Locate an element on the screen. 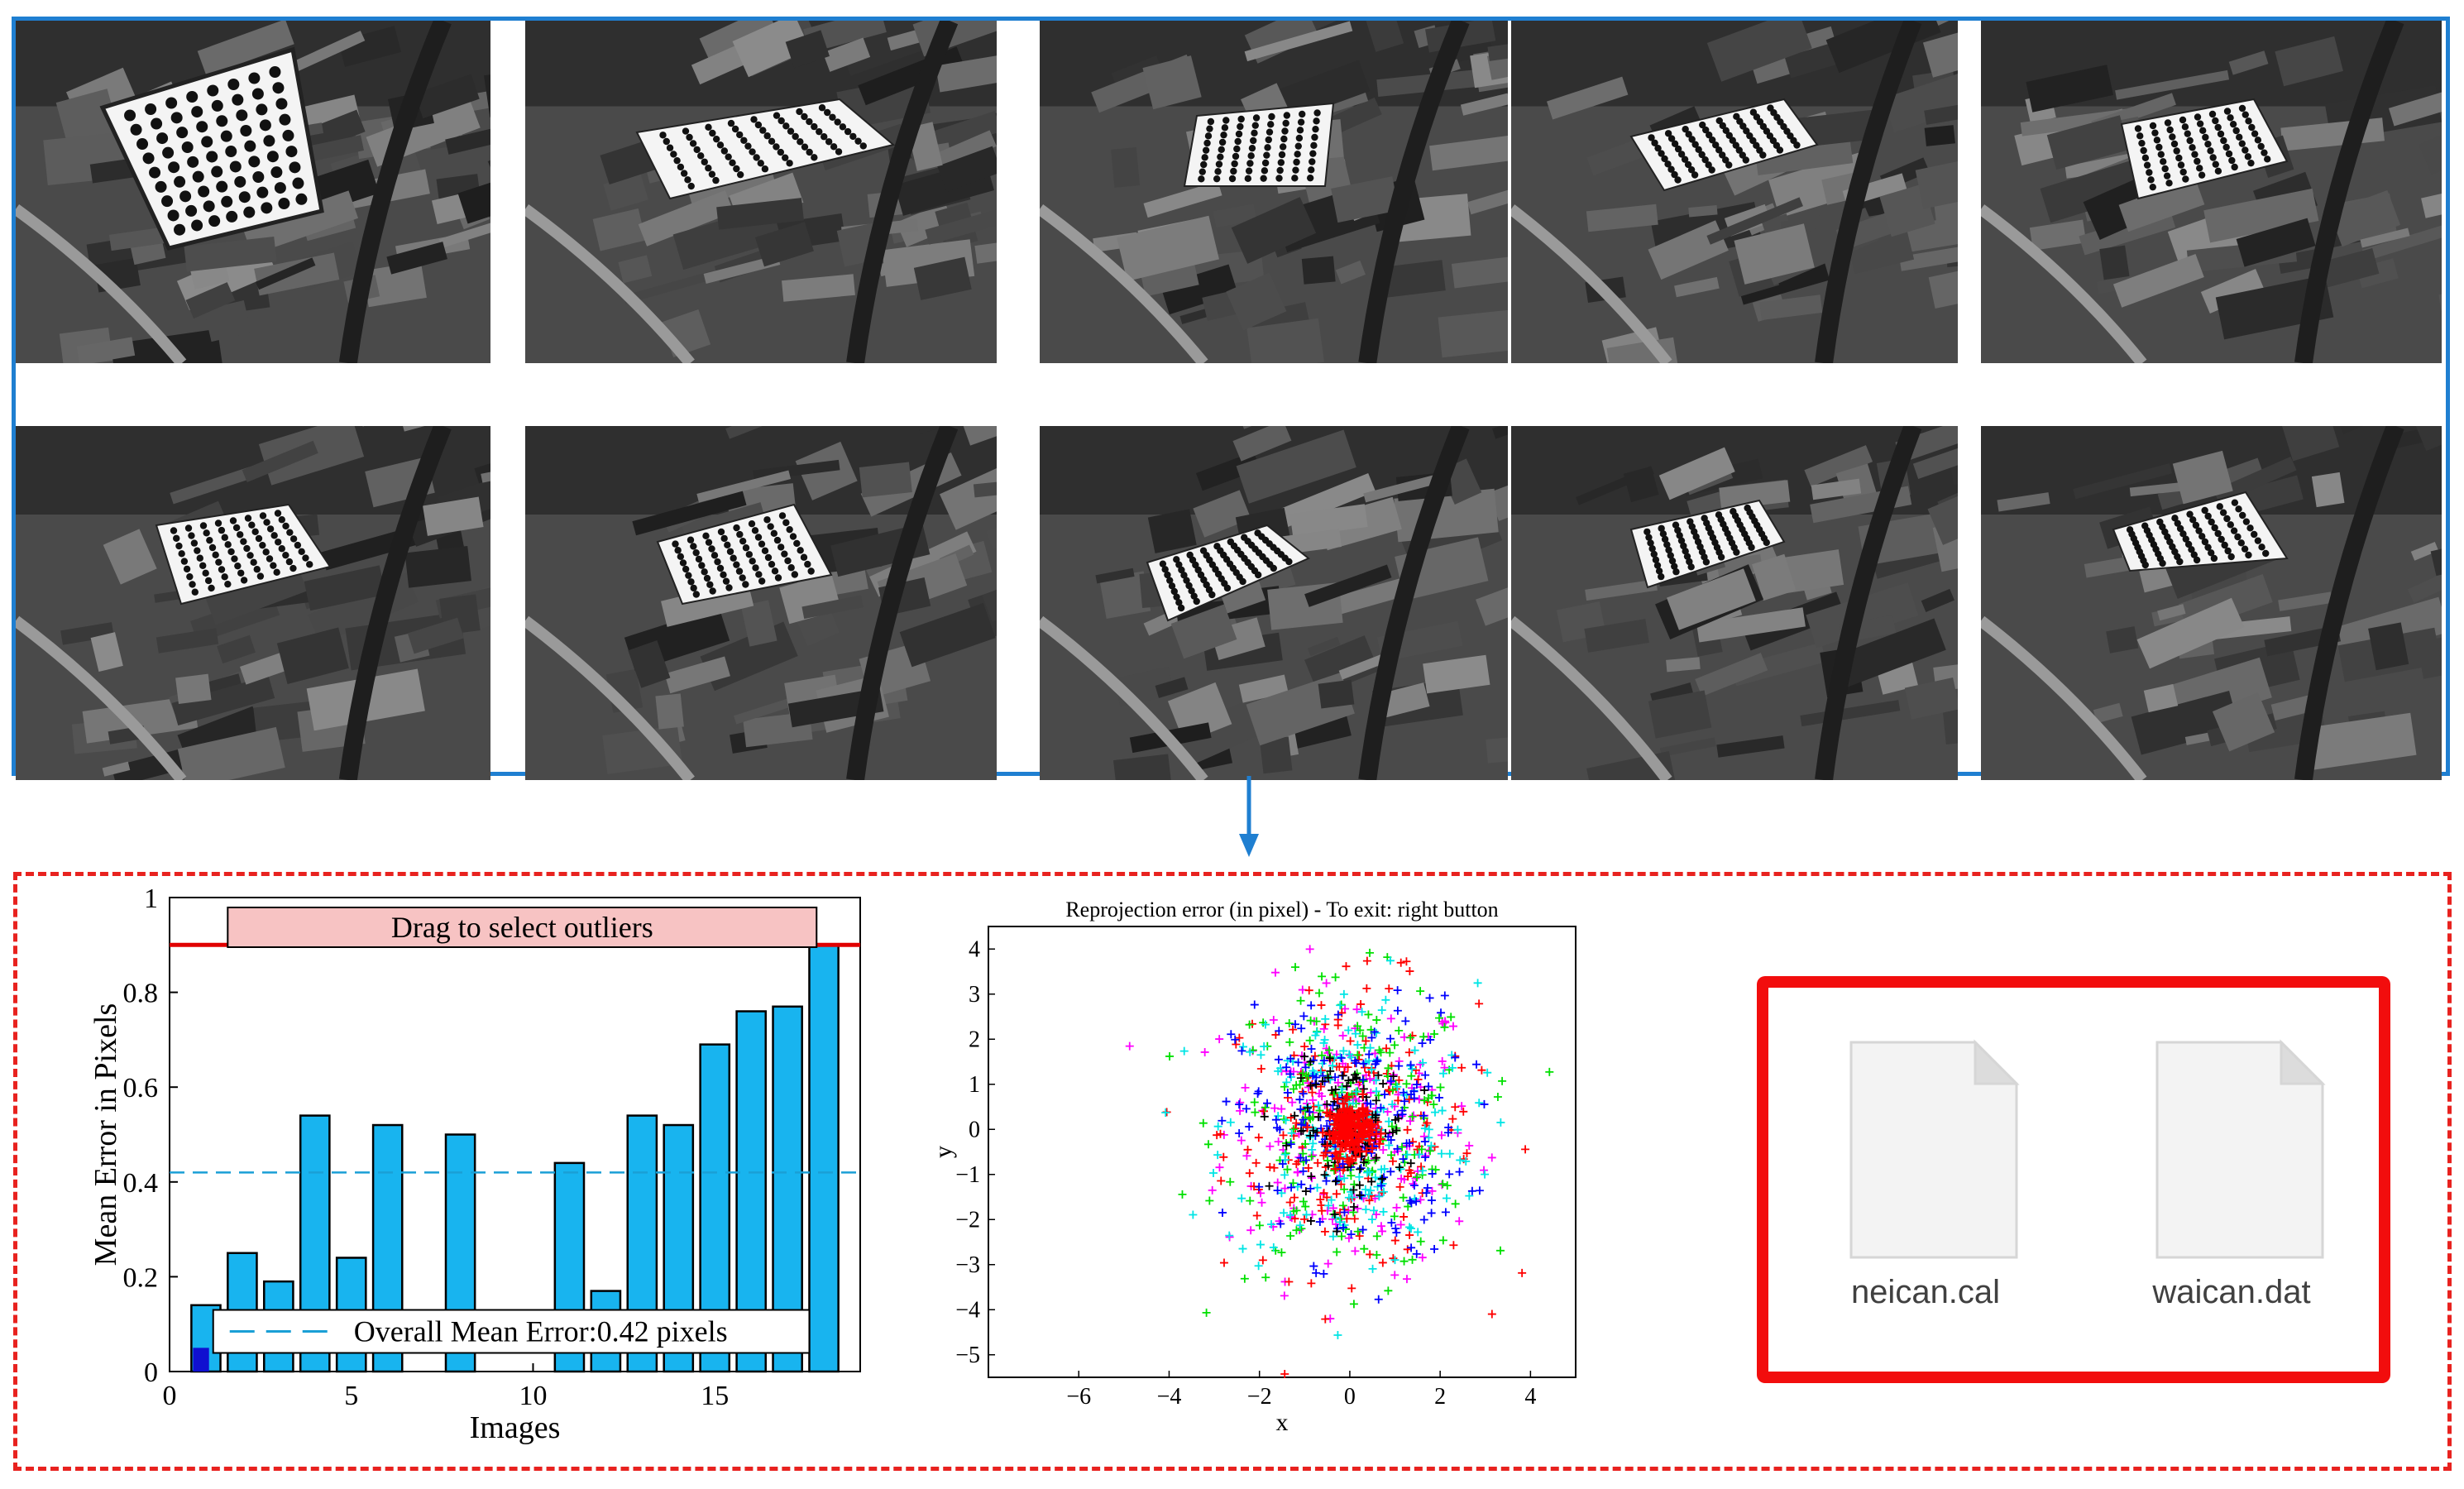  scatter-plot-area is located at coordinates (1282, 1152).